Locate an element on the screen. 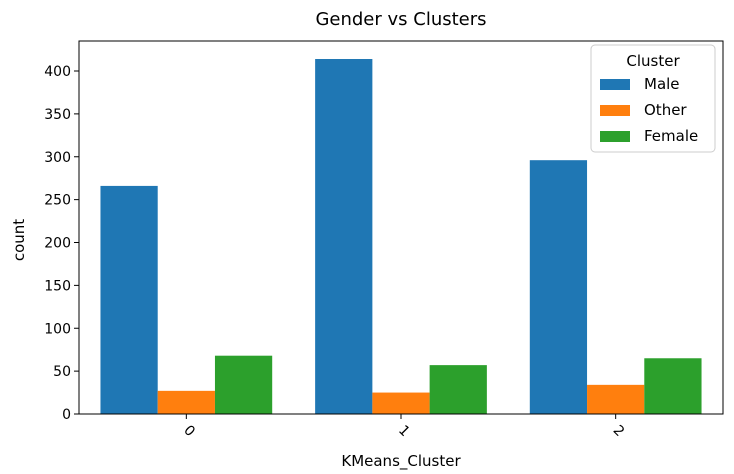  y-tick-label: 300 is located at coordinates (57, 158).